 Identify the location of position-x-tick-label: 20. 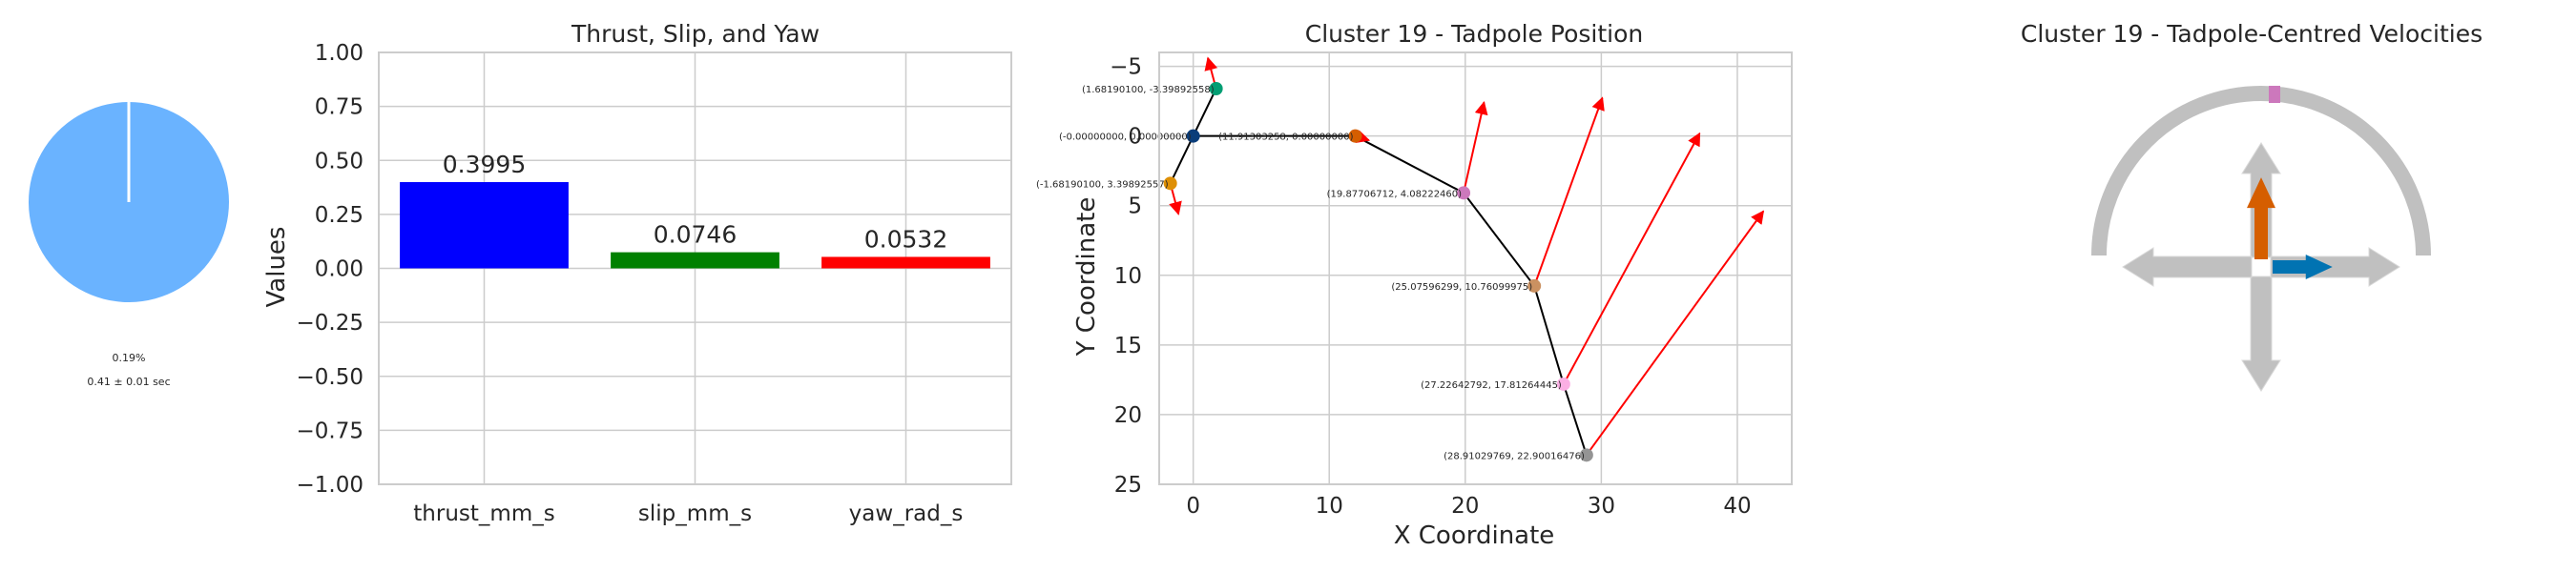
(1465, 507).